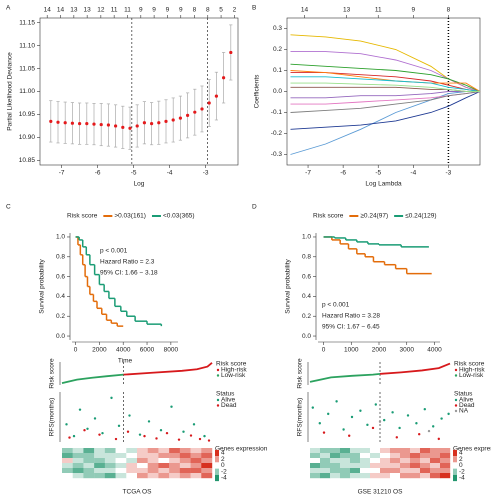 The height and width of the screenshot is (500, 491). What do you see at coordinates (60, 296) in the screenshot?
I see `y-tick-label: 0.4` at bounding box center [60, 296].